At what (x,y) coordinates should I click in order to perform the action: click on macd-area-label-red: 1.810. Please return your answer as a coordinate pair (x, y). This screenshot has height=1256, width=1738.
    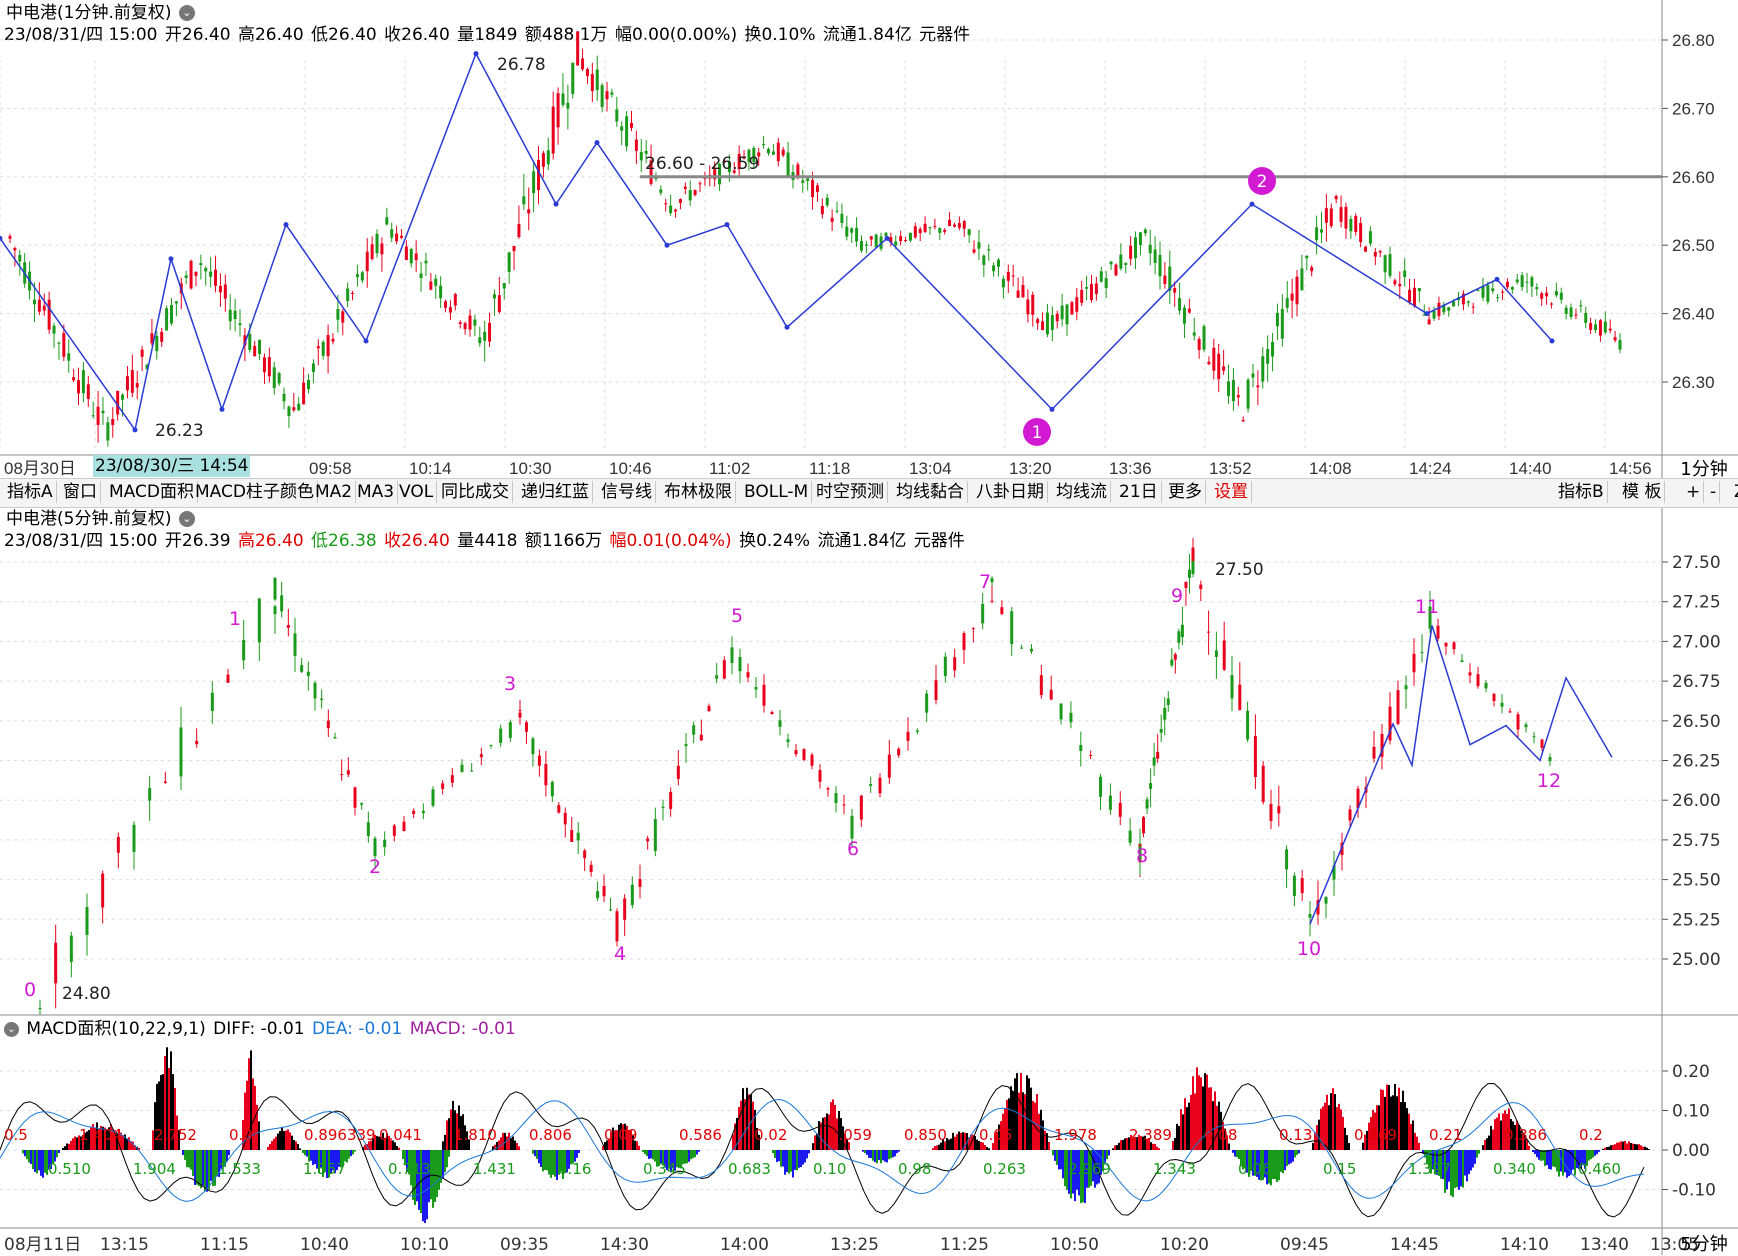
    Looking at the image, I should click on (475, 1135).